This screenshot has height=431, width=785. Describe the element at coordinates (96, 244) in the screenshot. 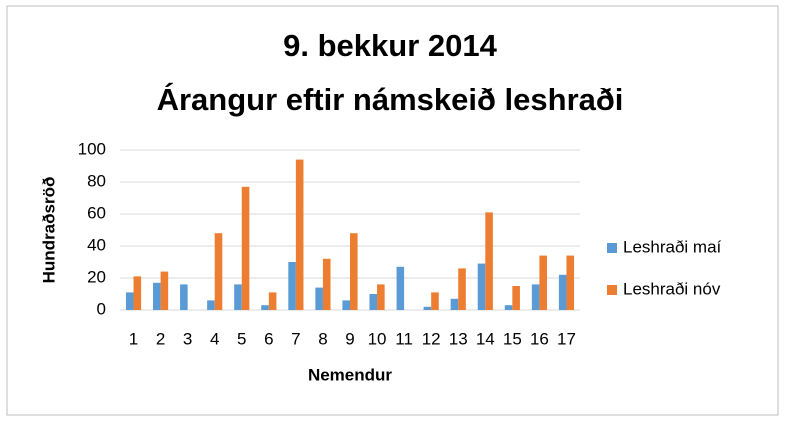

I see `y-tick-label: 40` at that location.